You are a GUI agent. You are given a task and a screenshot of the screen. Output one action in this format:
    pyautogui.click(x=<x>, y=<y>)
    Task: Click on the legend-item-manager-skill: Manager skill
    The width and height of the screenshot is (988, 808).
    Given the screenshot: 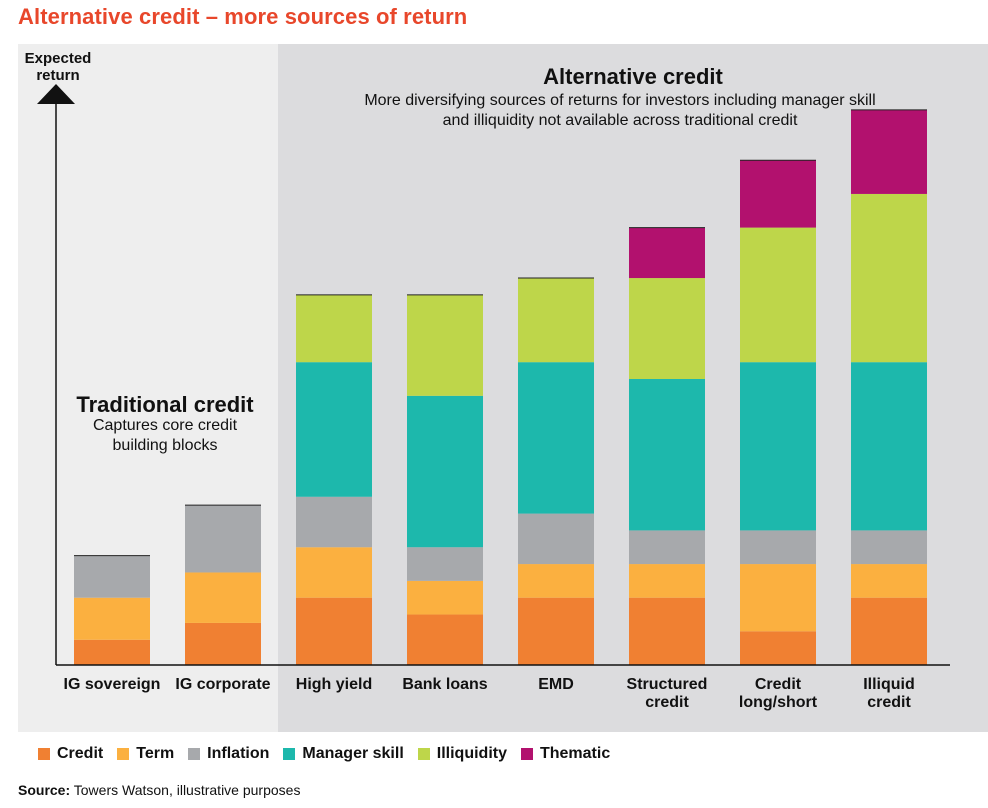 What is the action you would take?
    pyautogui.click(x=343, y=754)
    